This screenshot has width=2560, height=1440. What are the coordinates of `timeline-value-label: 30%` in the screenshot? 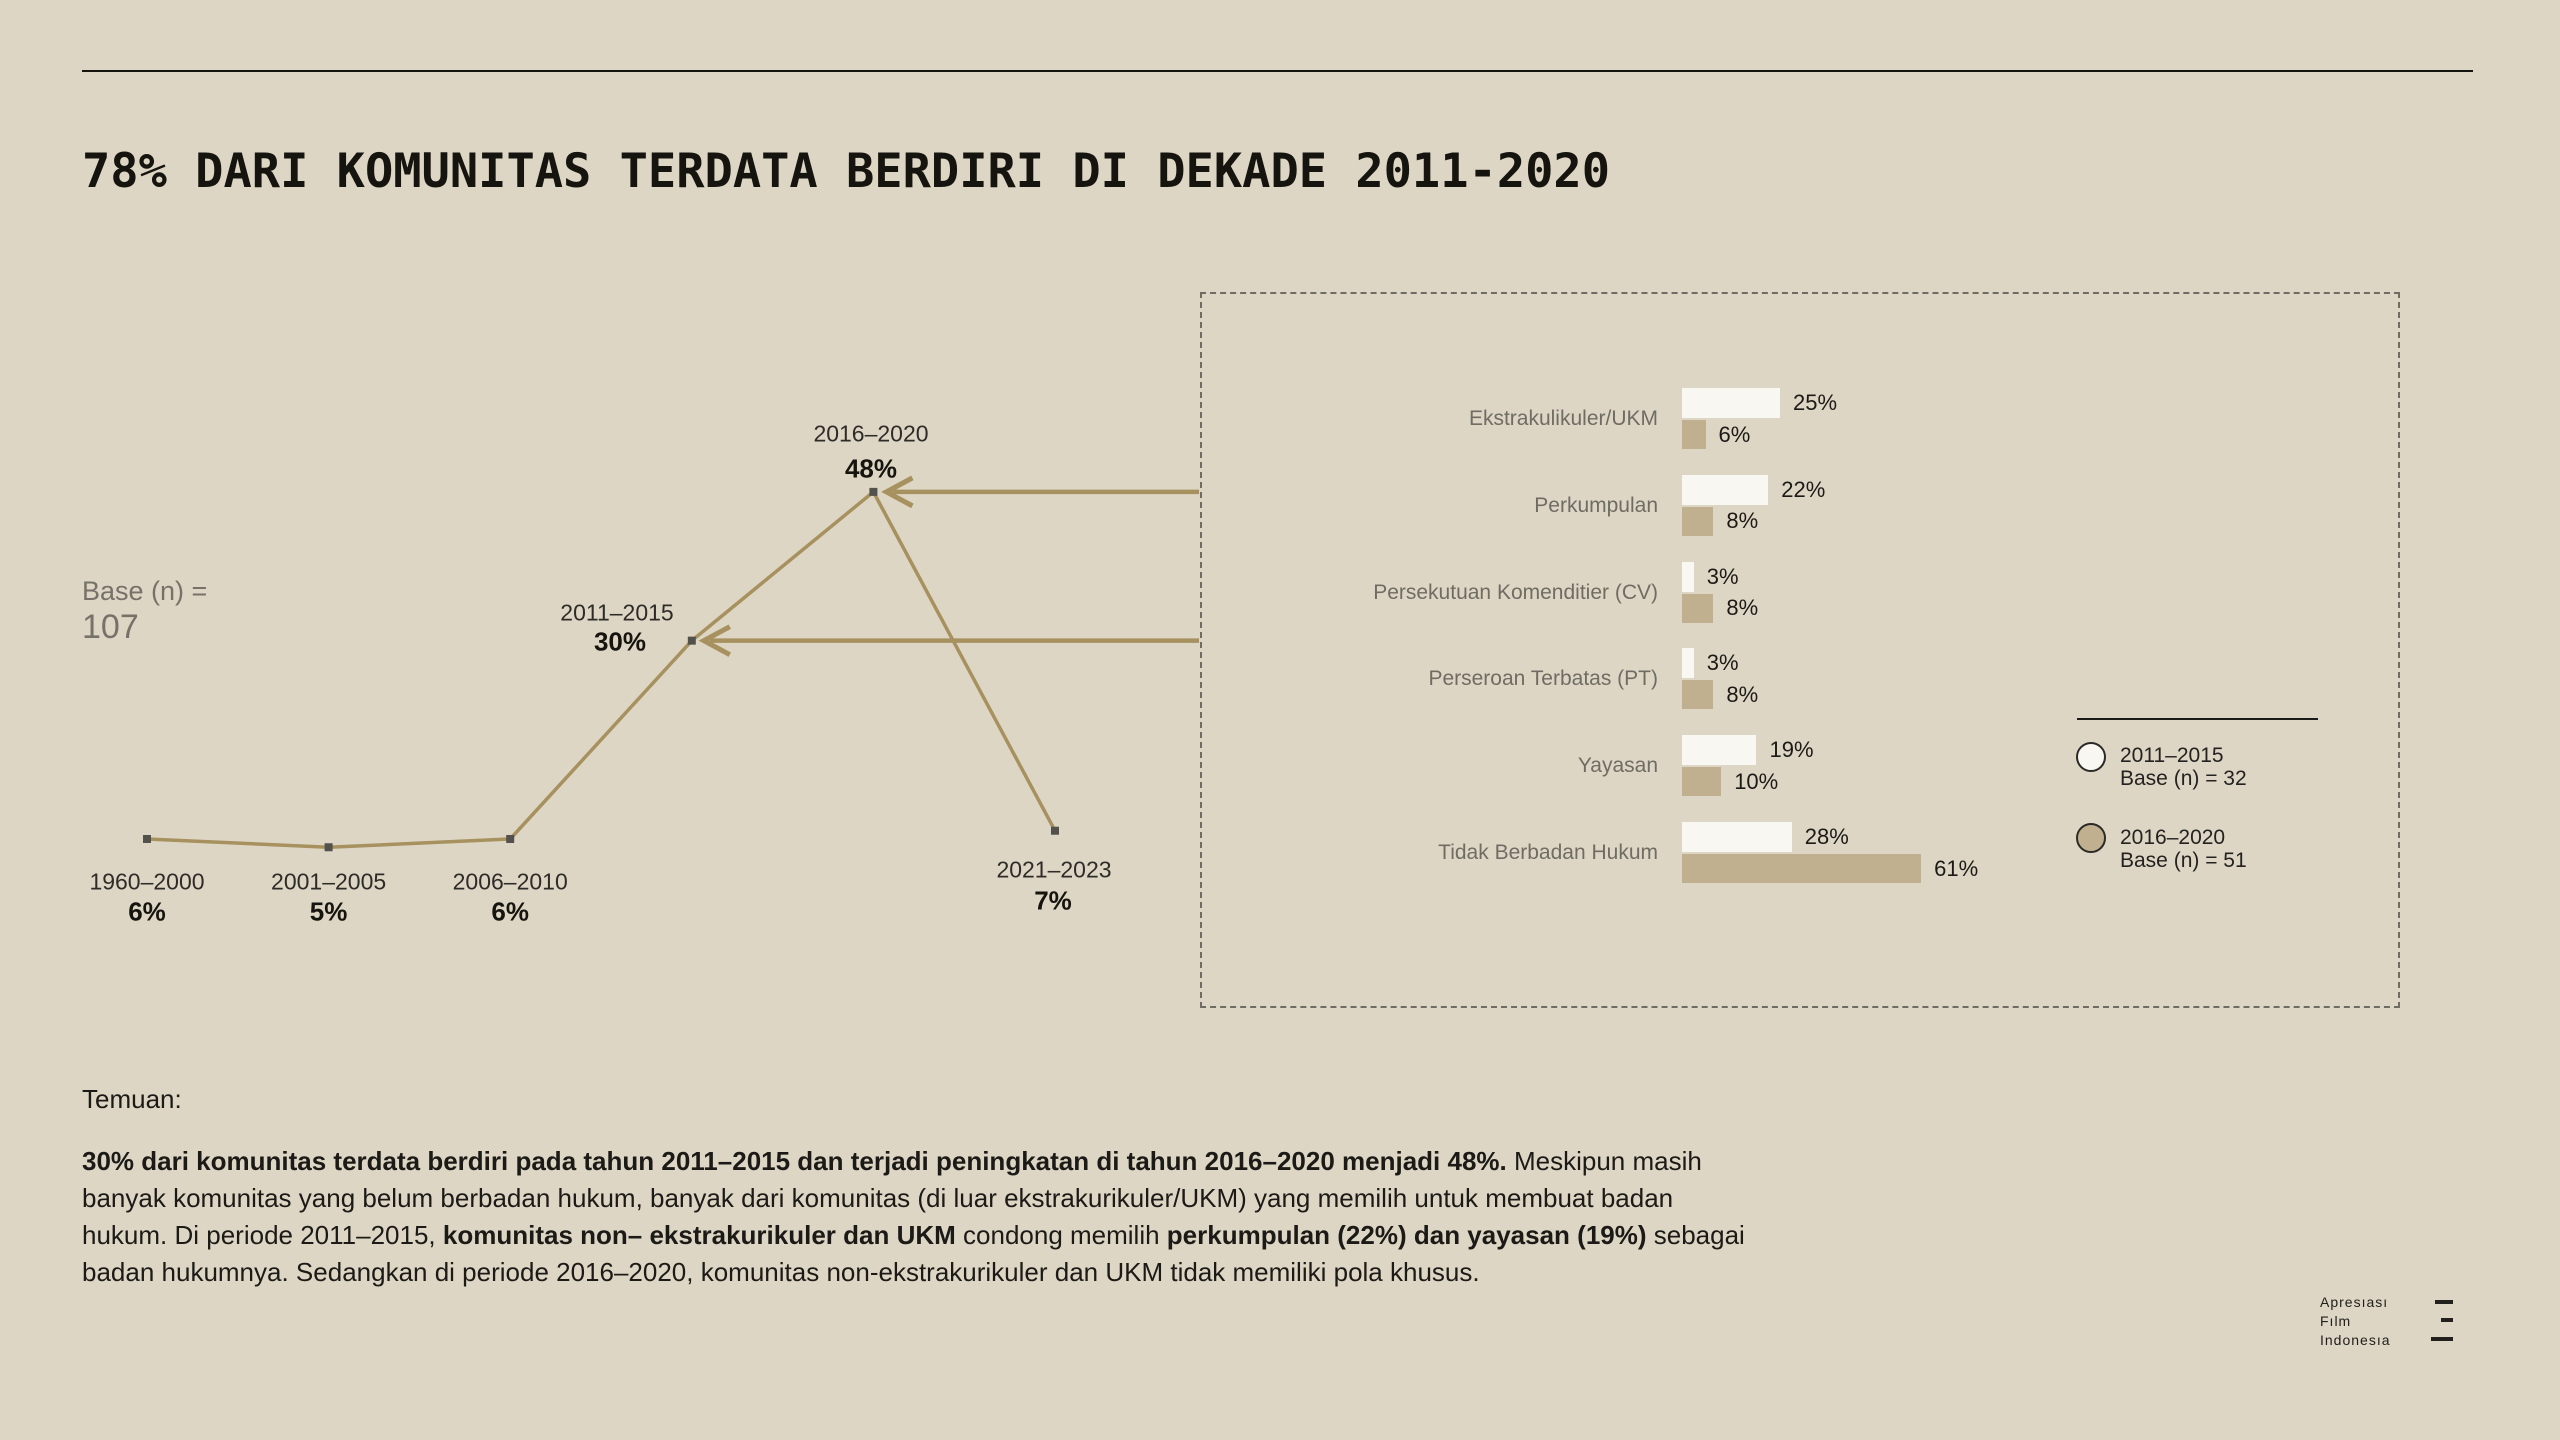 It's located at (620, 641).